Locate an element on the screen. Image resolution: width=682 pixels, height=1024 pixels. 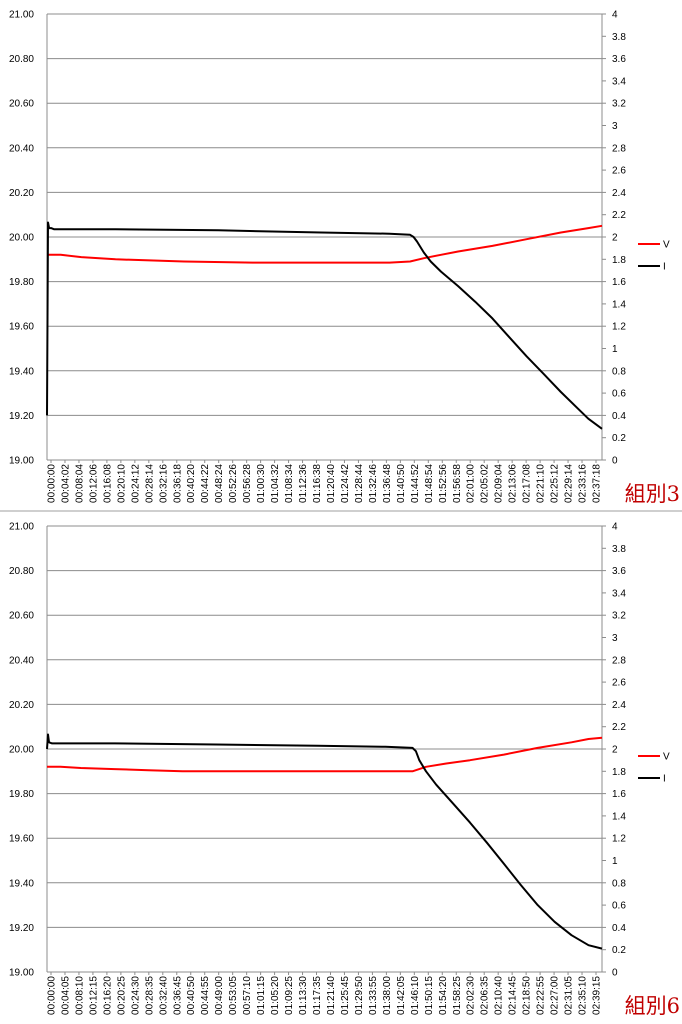
x-tick-label: 01:38:00 is located at coordinates (387, 995).